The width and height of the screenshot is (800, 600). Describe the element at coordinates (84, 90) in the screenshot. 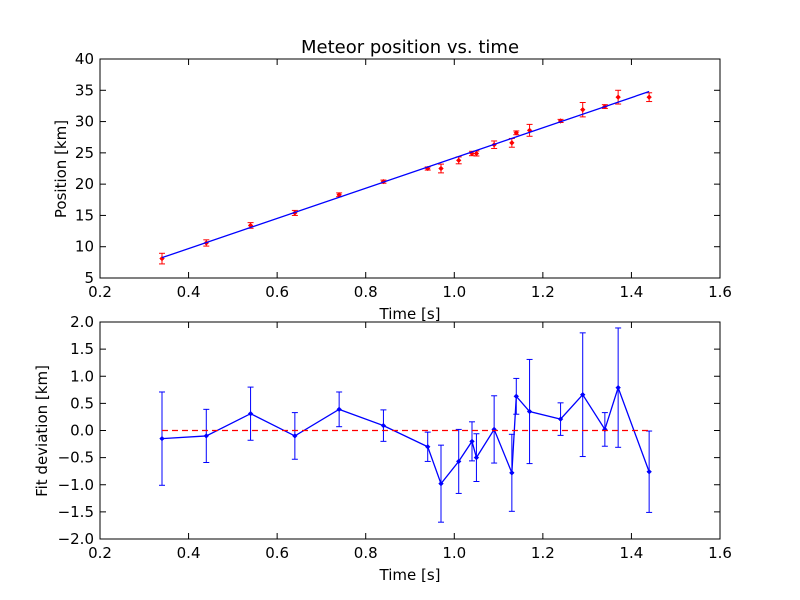

I see `y-tick-label: 35` at that location.